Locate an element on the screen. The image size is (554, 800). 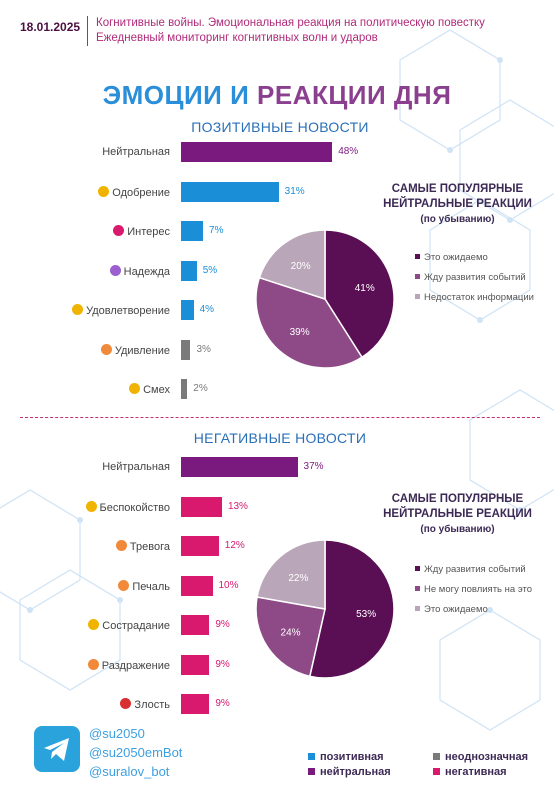
positive-pie-subtitle: (по убыванию) is located at coordinates (457, 219).